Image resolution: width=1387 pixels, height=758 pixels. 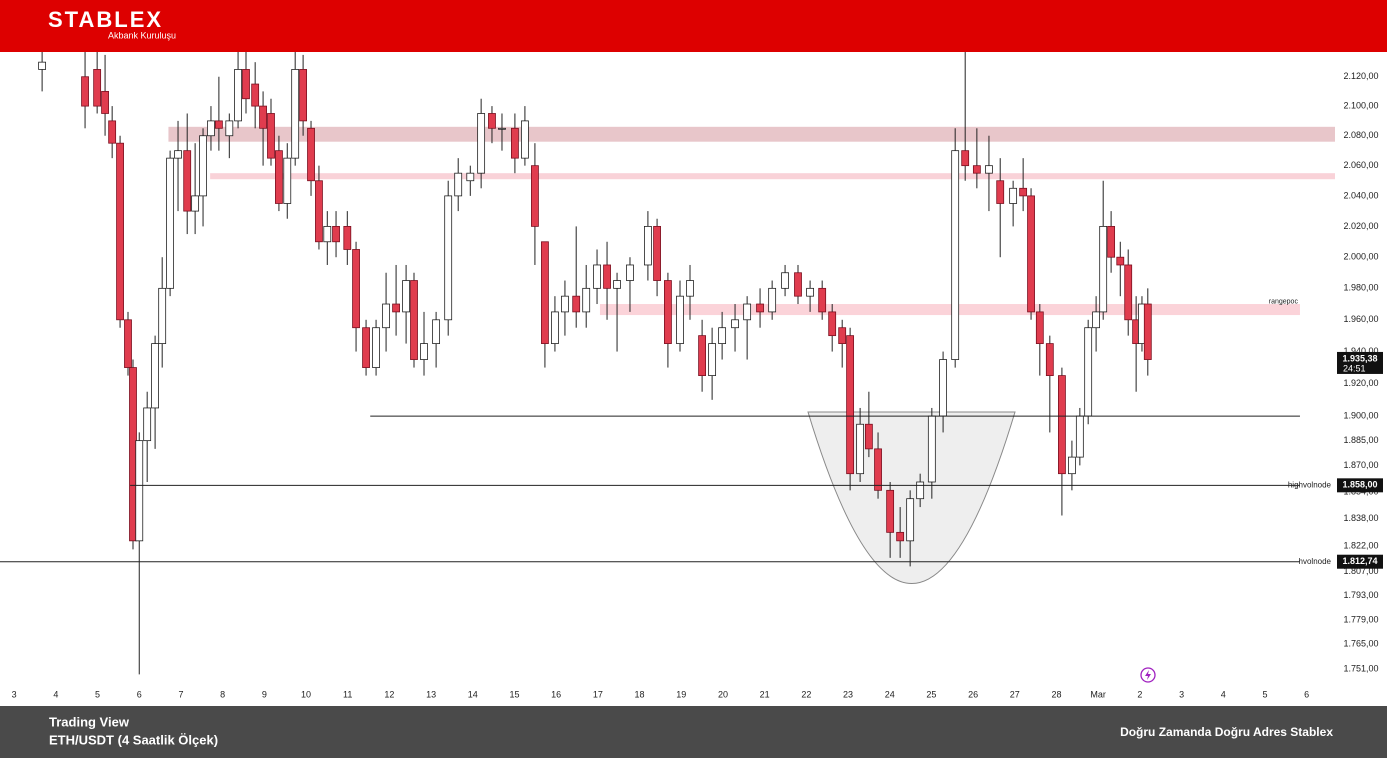 What do you see at coordinates (1360, 415) in the screenshot?
I see `y-tick-label: 1.900,00` at bounding box center [1360, 415].